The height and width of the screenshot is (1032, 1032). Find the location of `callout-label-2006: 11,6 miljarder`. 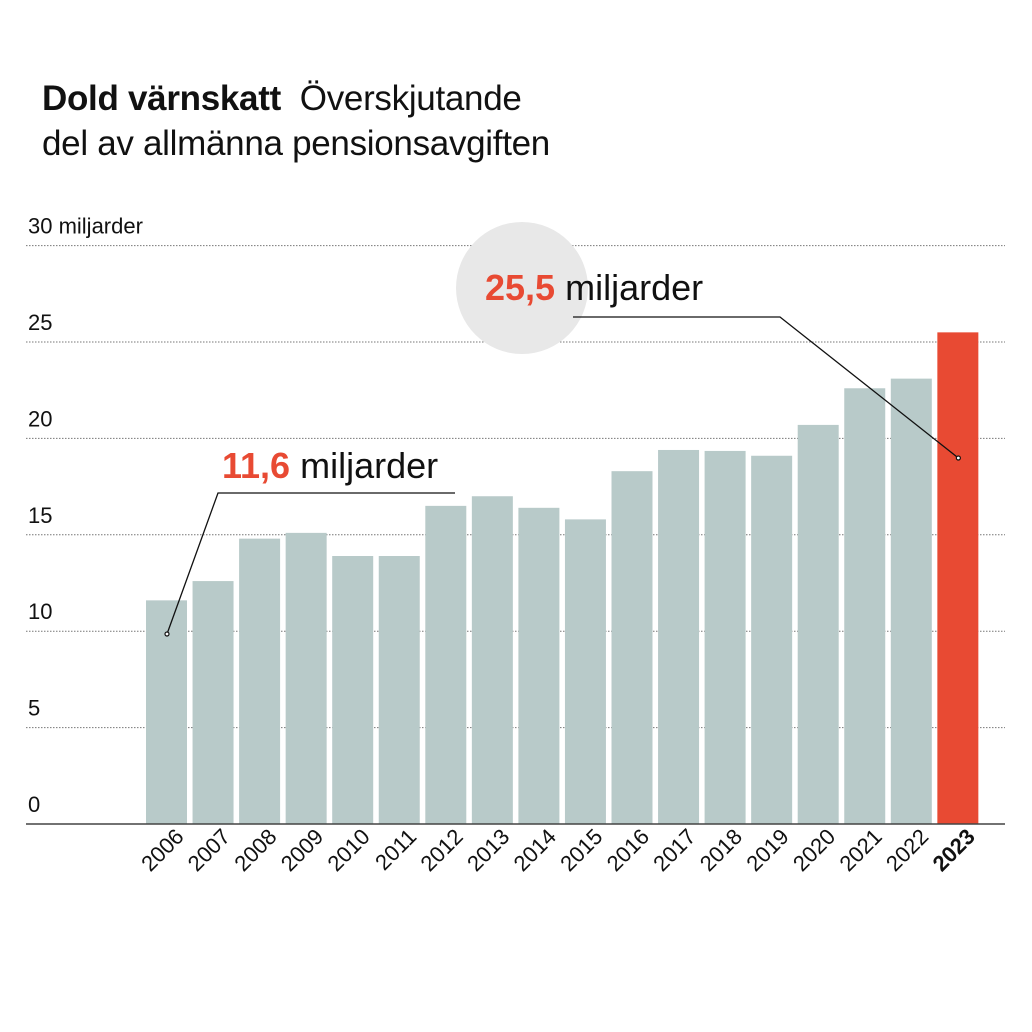

callout-label-2006: 11,6 miljarder is located at coordinates (330, 465).